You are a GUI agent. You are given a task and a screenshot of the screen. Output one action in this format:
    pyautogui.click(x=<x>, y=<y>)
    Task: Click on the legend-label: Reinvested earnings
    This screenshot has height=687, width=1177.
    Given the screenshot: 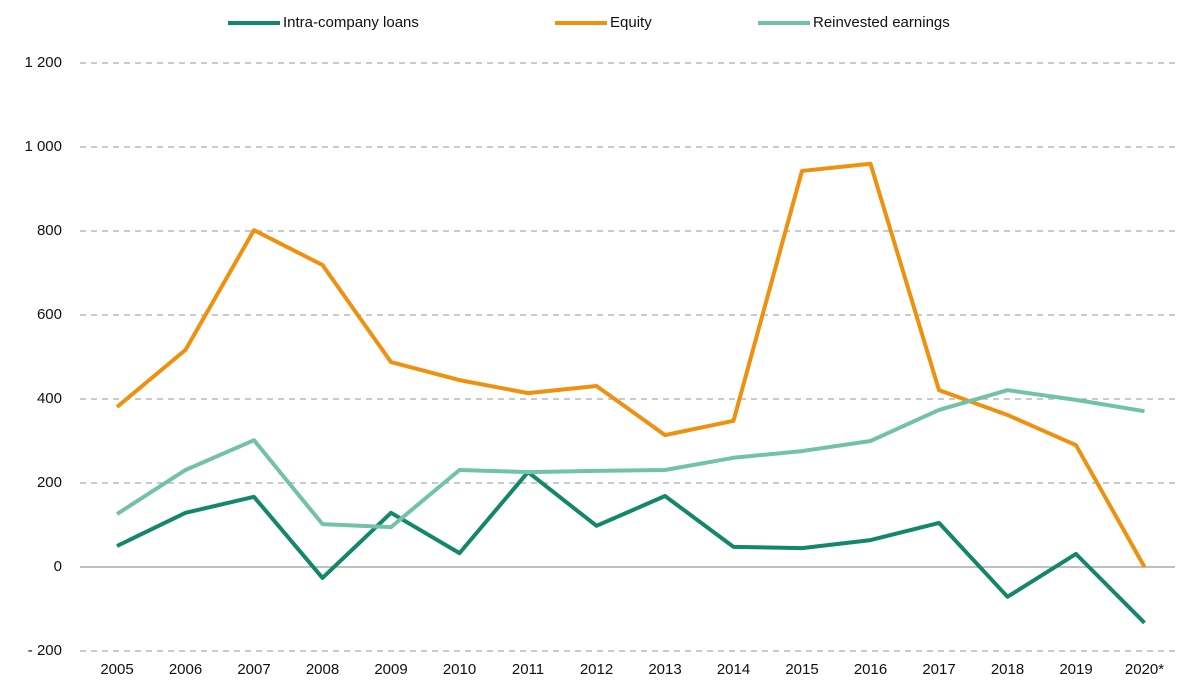 What is the action you would take?
    pyautogui.click(x=881, y=22)
    